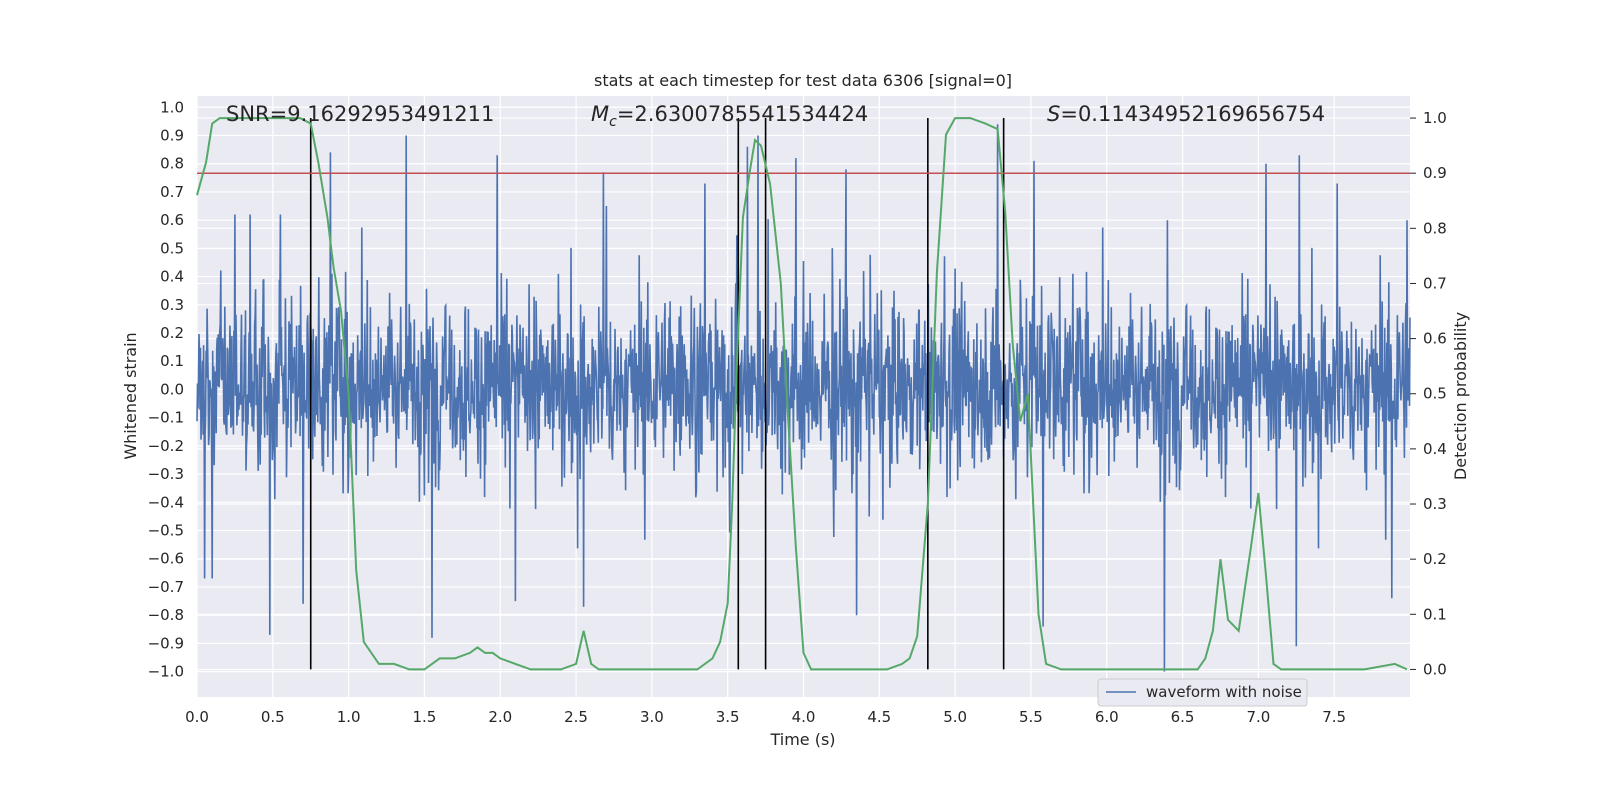  Describe the element at coordinates (166, 643) in the screenshot. I see `y-left-tick-label: −0.9` at that location.